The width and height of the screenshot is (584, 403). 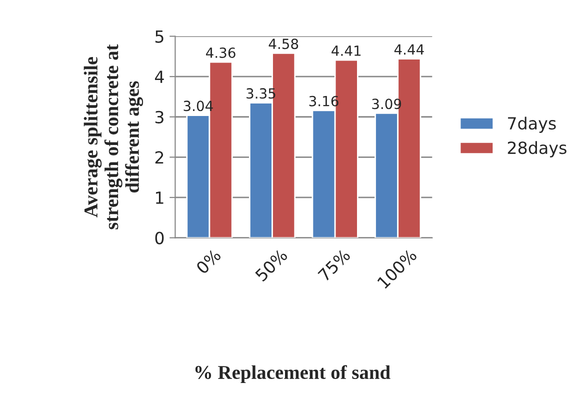 What do you see at coordinates (346, 51) in the screenshot?
I see `data-label: 4.41` at bounding box center [346, 51].